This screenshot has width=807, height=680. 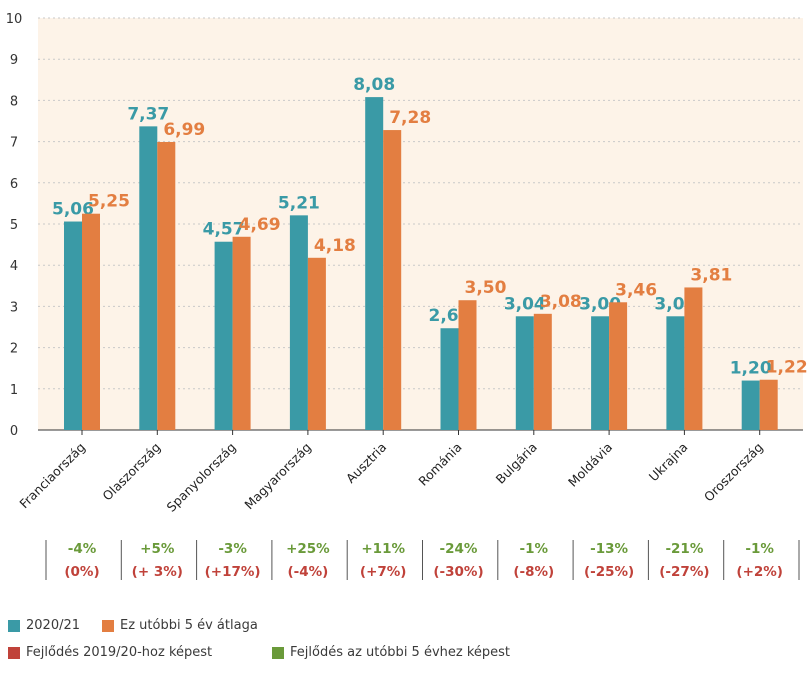 What do you see at coordinates (684, 572) in the screenshot?
I see `change-vs-prev: (-27%)` at bounding box center [684, 572].